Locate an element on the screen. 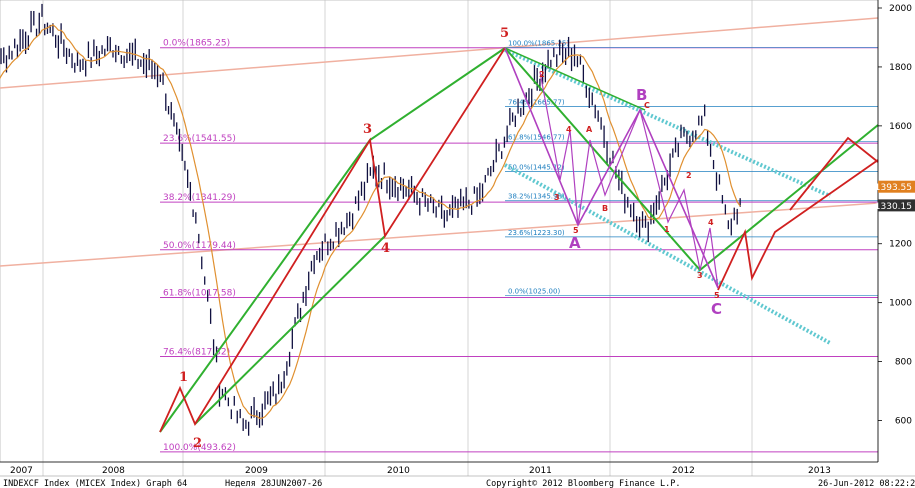  sub-wave-r5: 5 is located at coordinates (717, 295).